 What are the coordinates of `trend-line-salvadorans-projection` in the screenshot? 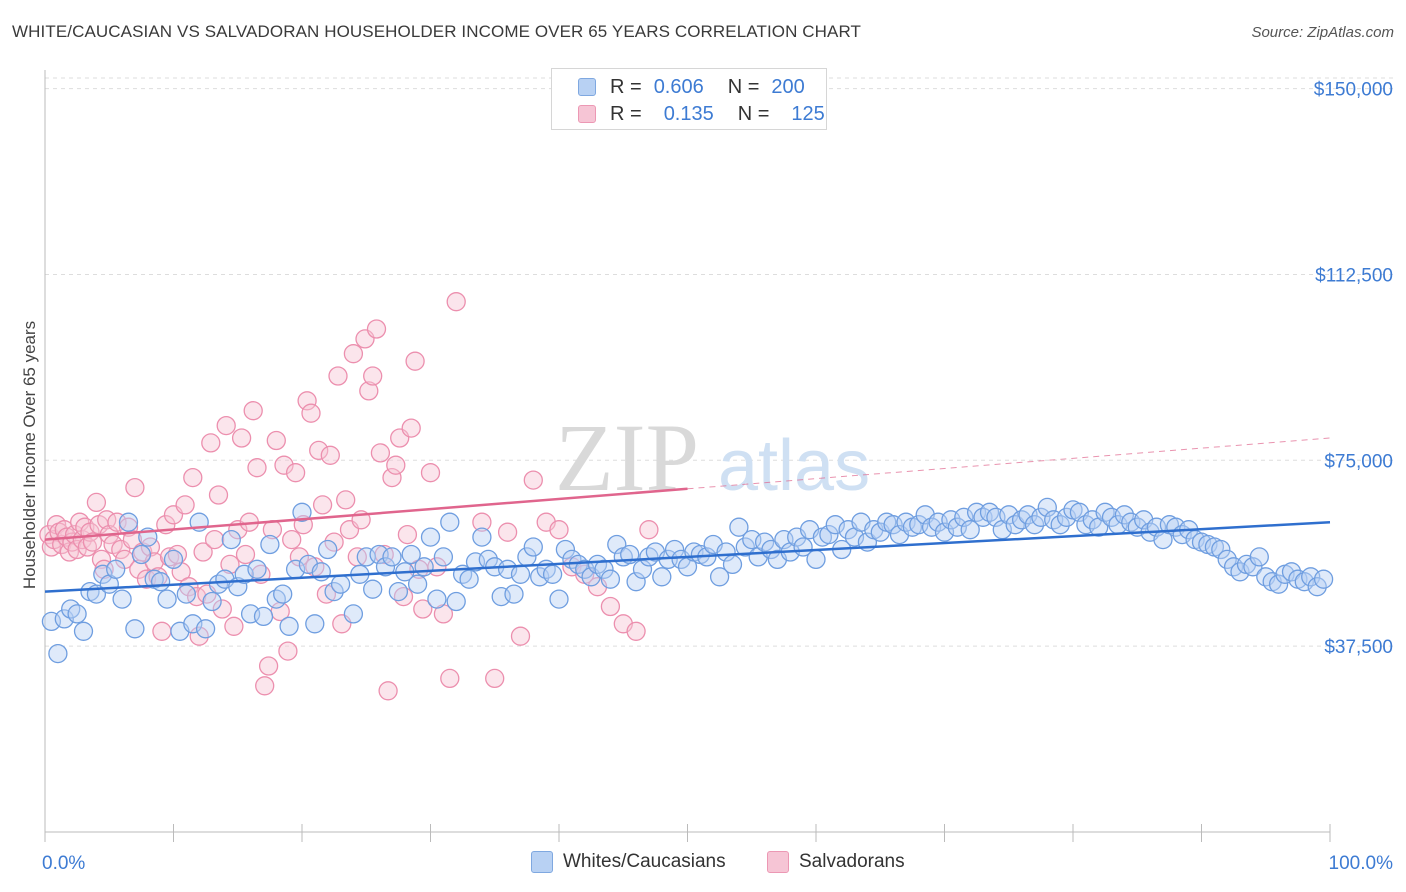 It's located at (1009, 463).